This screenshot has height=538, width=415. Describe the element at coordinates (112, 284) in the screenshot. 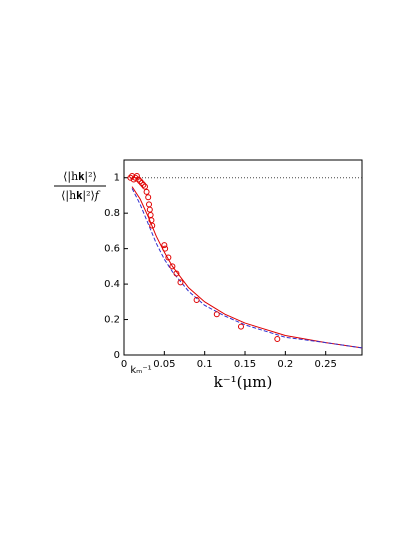

I see `y-tick-label: 0.4` at that location.